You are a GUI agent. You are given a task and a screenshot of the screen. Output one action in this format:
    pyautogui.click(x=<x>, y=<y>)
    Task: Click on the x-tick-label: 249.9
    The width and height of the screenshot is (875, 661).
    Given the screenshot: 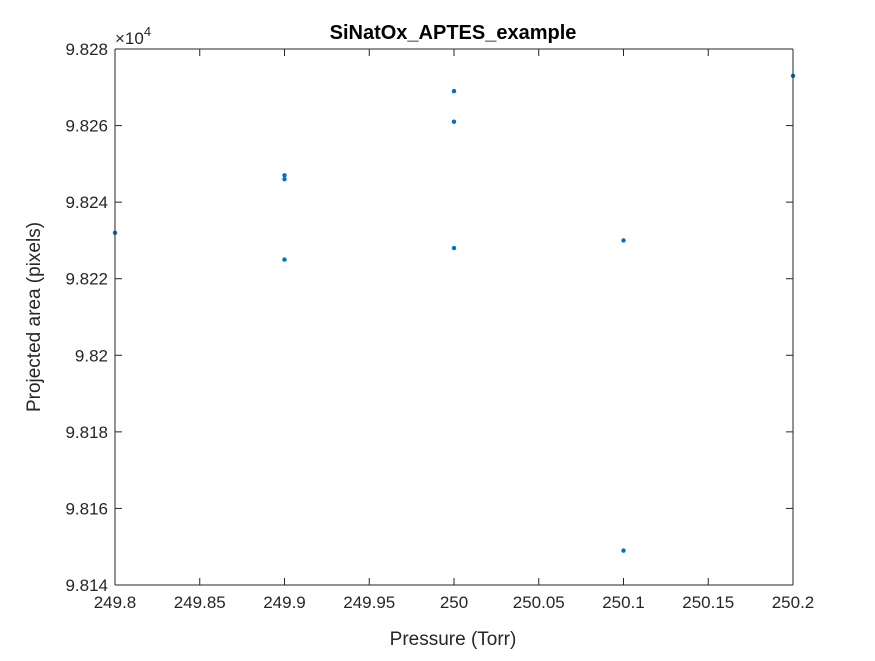 What is the action you would take?
    pyautogui.click(x=284, y=602)
    